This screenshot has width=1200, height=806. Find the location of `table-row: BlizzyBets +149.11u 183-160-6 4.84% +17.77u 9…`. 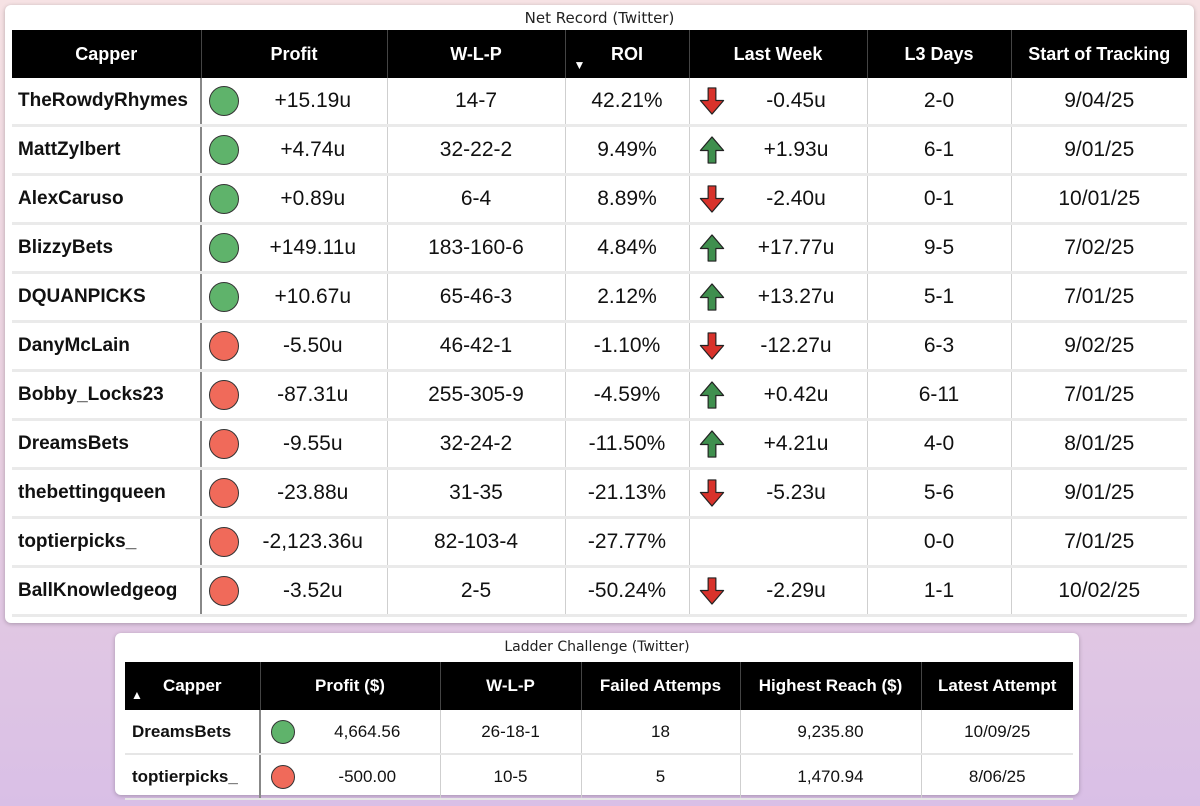

table-row: BlizzyBets +149.11u 183-160-6 4.84% +17.77u 9… is located at coordinates (599, 248).